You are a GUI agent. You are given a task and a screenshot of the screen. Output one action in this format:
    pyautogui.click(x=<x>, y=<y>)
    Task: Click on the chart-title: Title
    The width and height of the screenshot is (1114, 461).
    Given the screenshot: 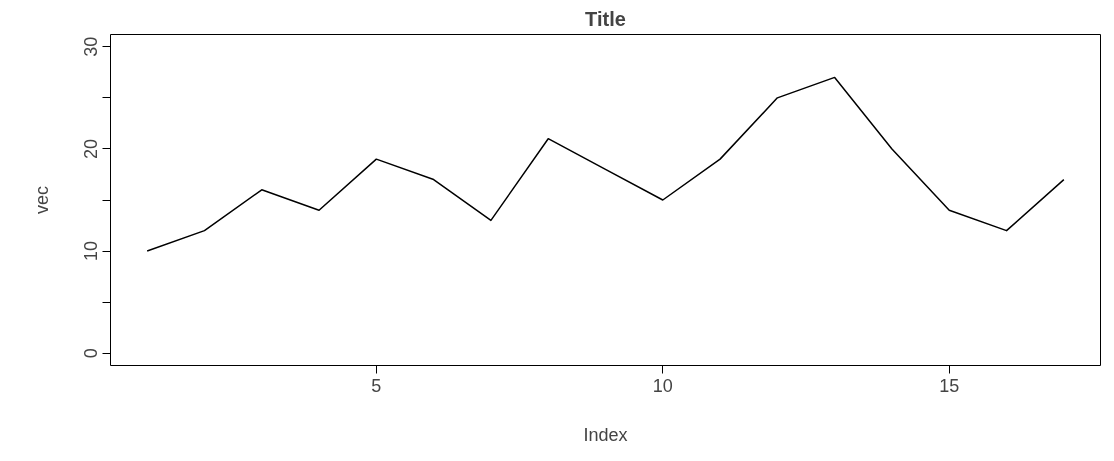 What is the action you would take?
    pyautogui.click(x=605, y=18)
    